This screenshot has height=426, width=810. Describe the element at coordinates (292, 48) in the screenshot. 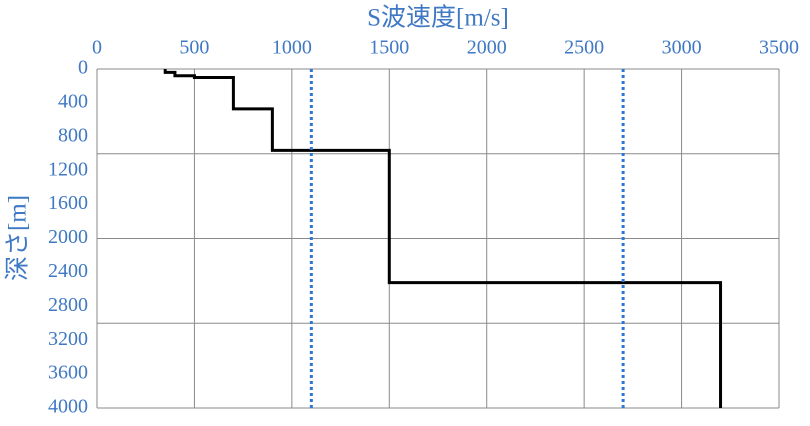

I see `x-tick-label: 1000` at that location.